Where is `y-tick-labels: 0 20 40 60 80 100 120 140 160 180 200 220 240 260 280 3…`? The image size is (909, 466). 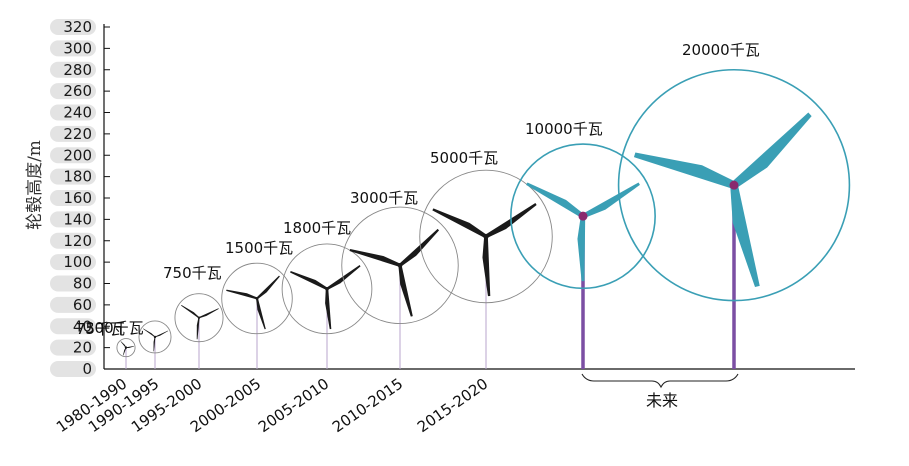 y-tick-labels: 0 20 40 60 80 100 120 140 160 180 200 220 240 260 280 3… is located at coordinates (73, 198).